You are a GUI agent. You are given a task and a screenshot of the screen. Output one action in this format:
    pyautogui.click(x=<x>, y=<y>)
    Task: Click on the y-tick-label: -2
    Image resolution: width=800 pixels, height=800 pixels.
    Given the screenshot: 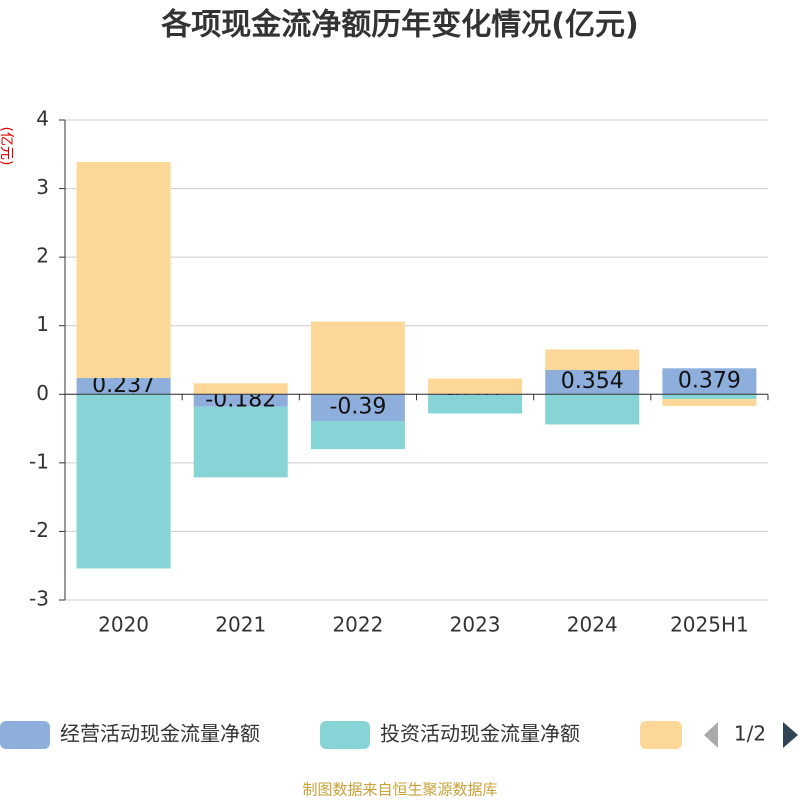 What is the action you would take?
    pyautogui.click(x=39, y=530)
    